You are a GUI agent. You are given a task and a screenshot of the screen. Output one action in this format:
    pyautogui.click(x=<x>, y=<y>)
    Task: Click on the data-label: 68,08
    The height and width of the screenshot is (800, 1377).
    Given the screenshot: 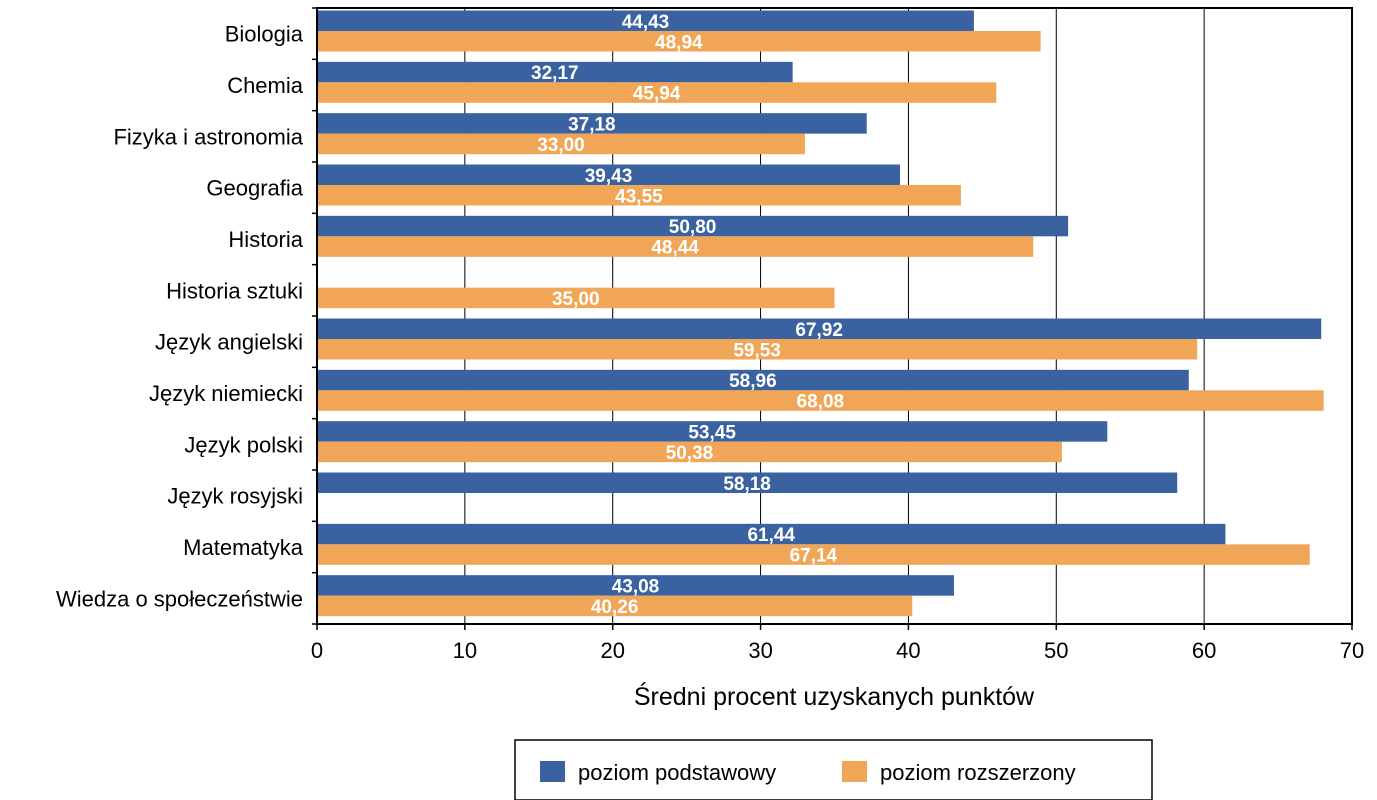 What is the action you would take?
    pyautogui.click(x=821, y=402)
    